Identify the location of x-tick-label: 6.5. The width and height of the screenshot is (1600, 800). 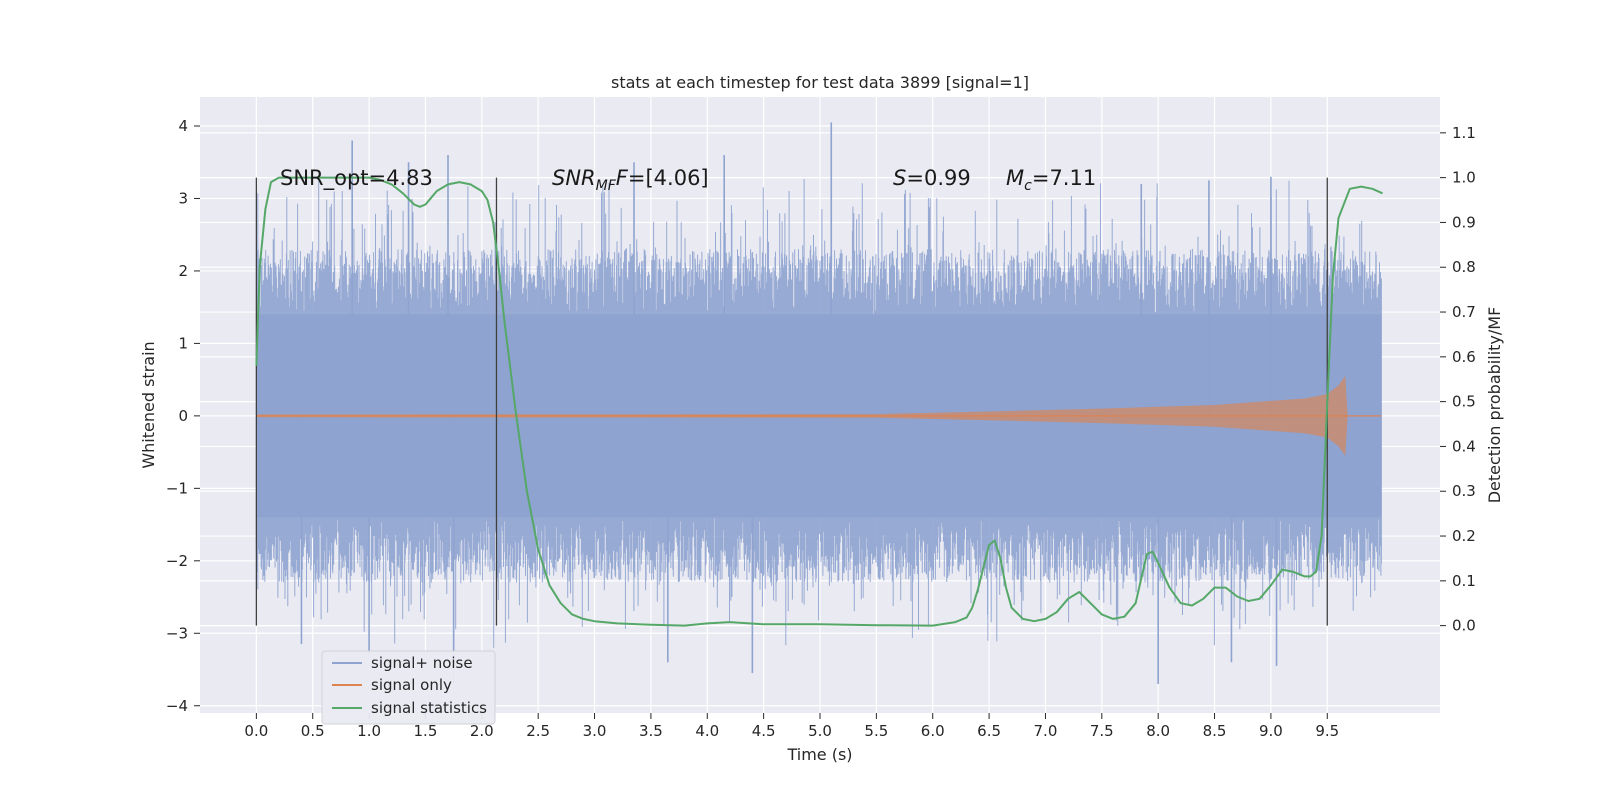
(989, 731).